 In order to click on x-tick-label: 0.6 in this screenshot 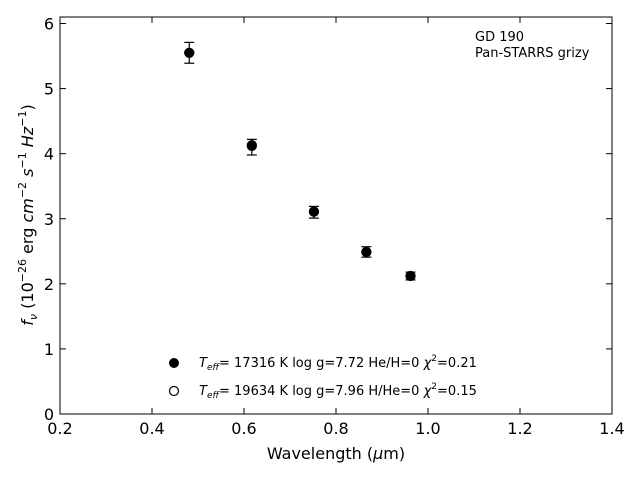, I will do `click(243, 428)`.